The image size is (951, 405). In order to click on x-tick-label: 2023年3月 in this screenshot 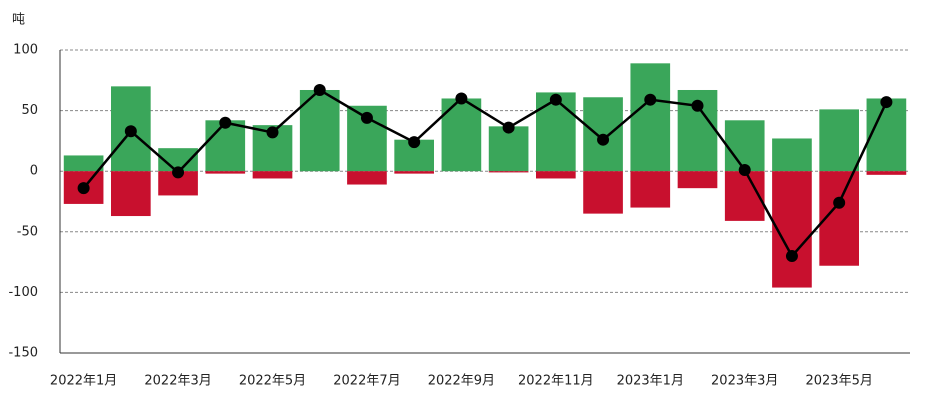, I will do `click(744, 381)`.